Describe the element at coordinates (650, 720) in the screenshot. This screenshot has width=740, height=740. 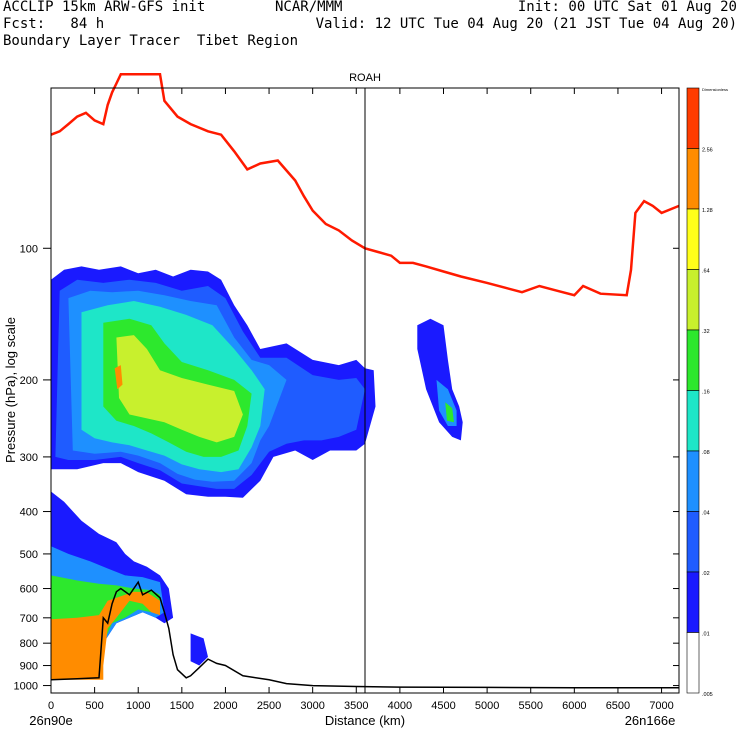
I see `x-end-label: 26n166e` at that location.